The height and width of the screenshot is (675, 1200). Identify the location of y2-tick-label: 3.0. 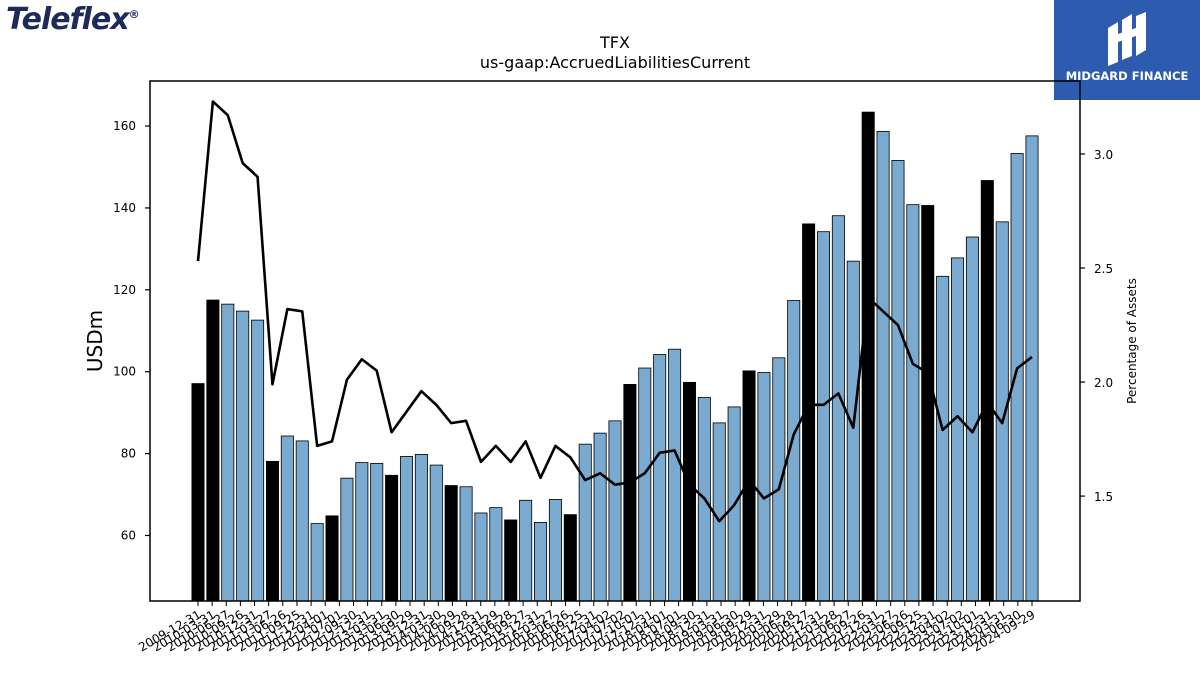
(1103, 155).